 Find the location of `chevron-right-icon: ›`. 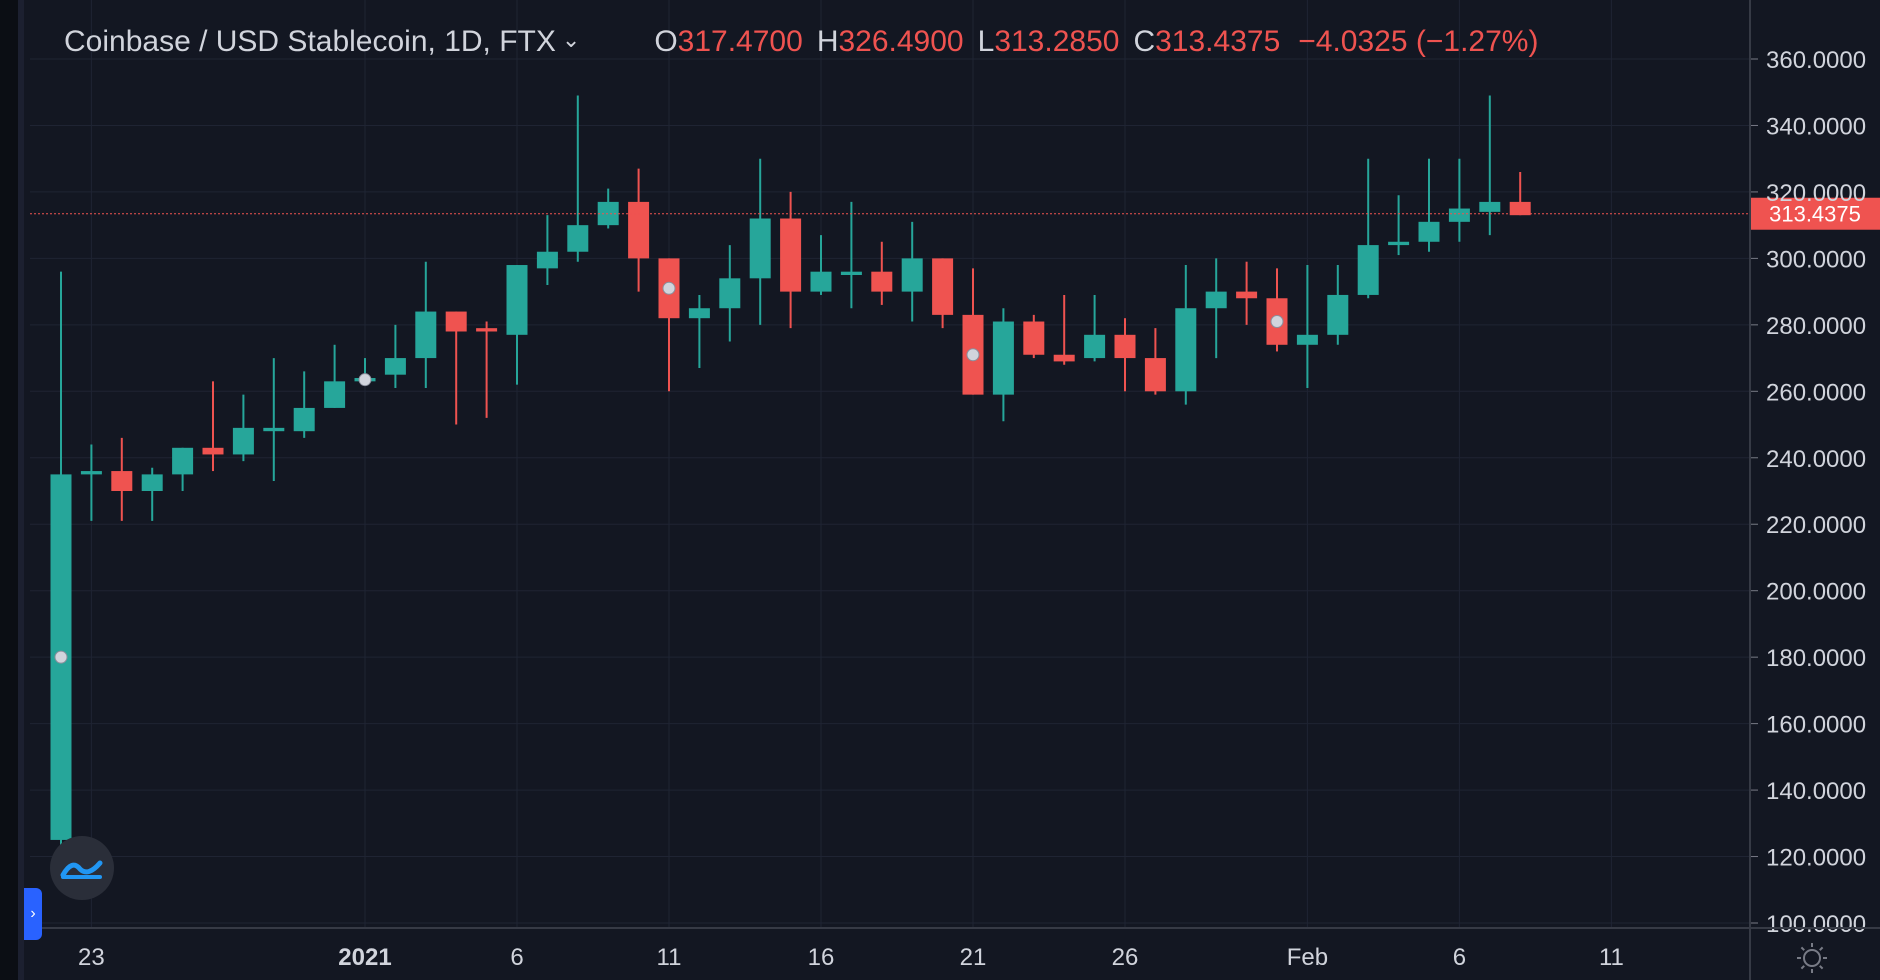

chevron-right-icon: › is located at coordinates (33, 913).